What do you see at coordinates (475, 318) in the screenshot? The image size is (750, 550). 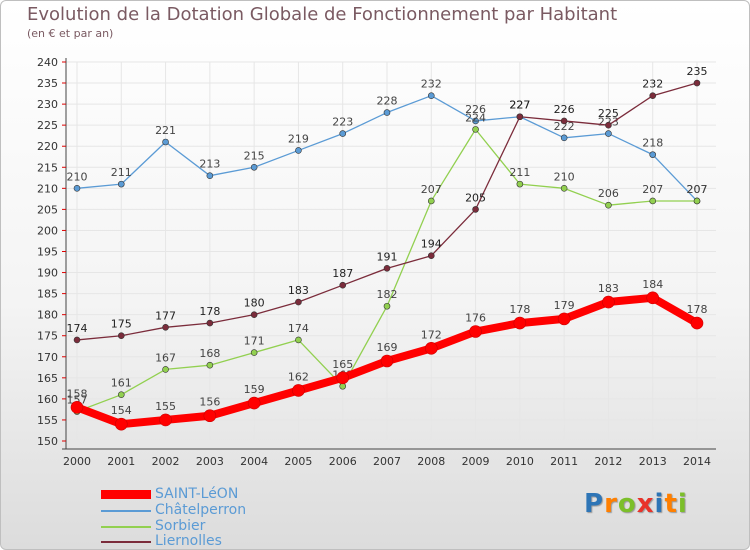 I see `data-label-0: 176` at bounding box center [475, 318].